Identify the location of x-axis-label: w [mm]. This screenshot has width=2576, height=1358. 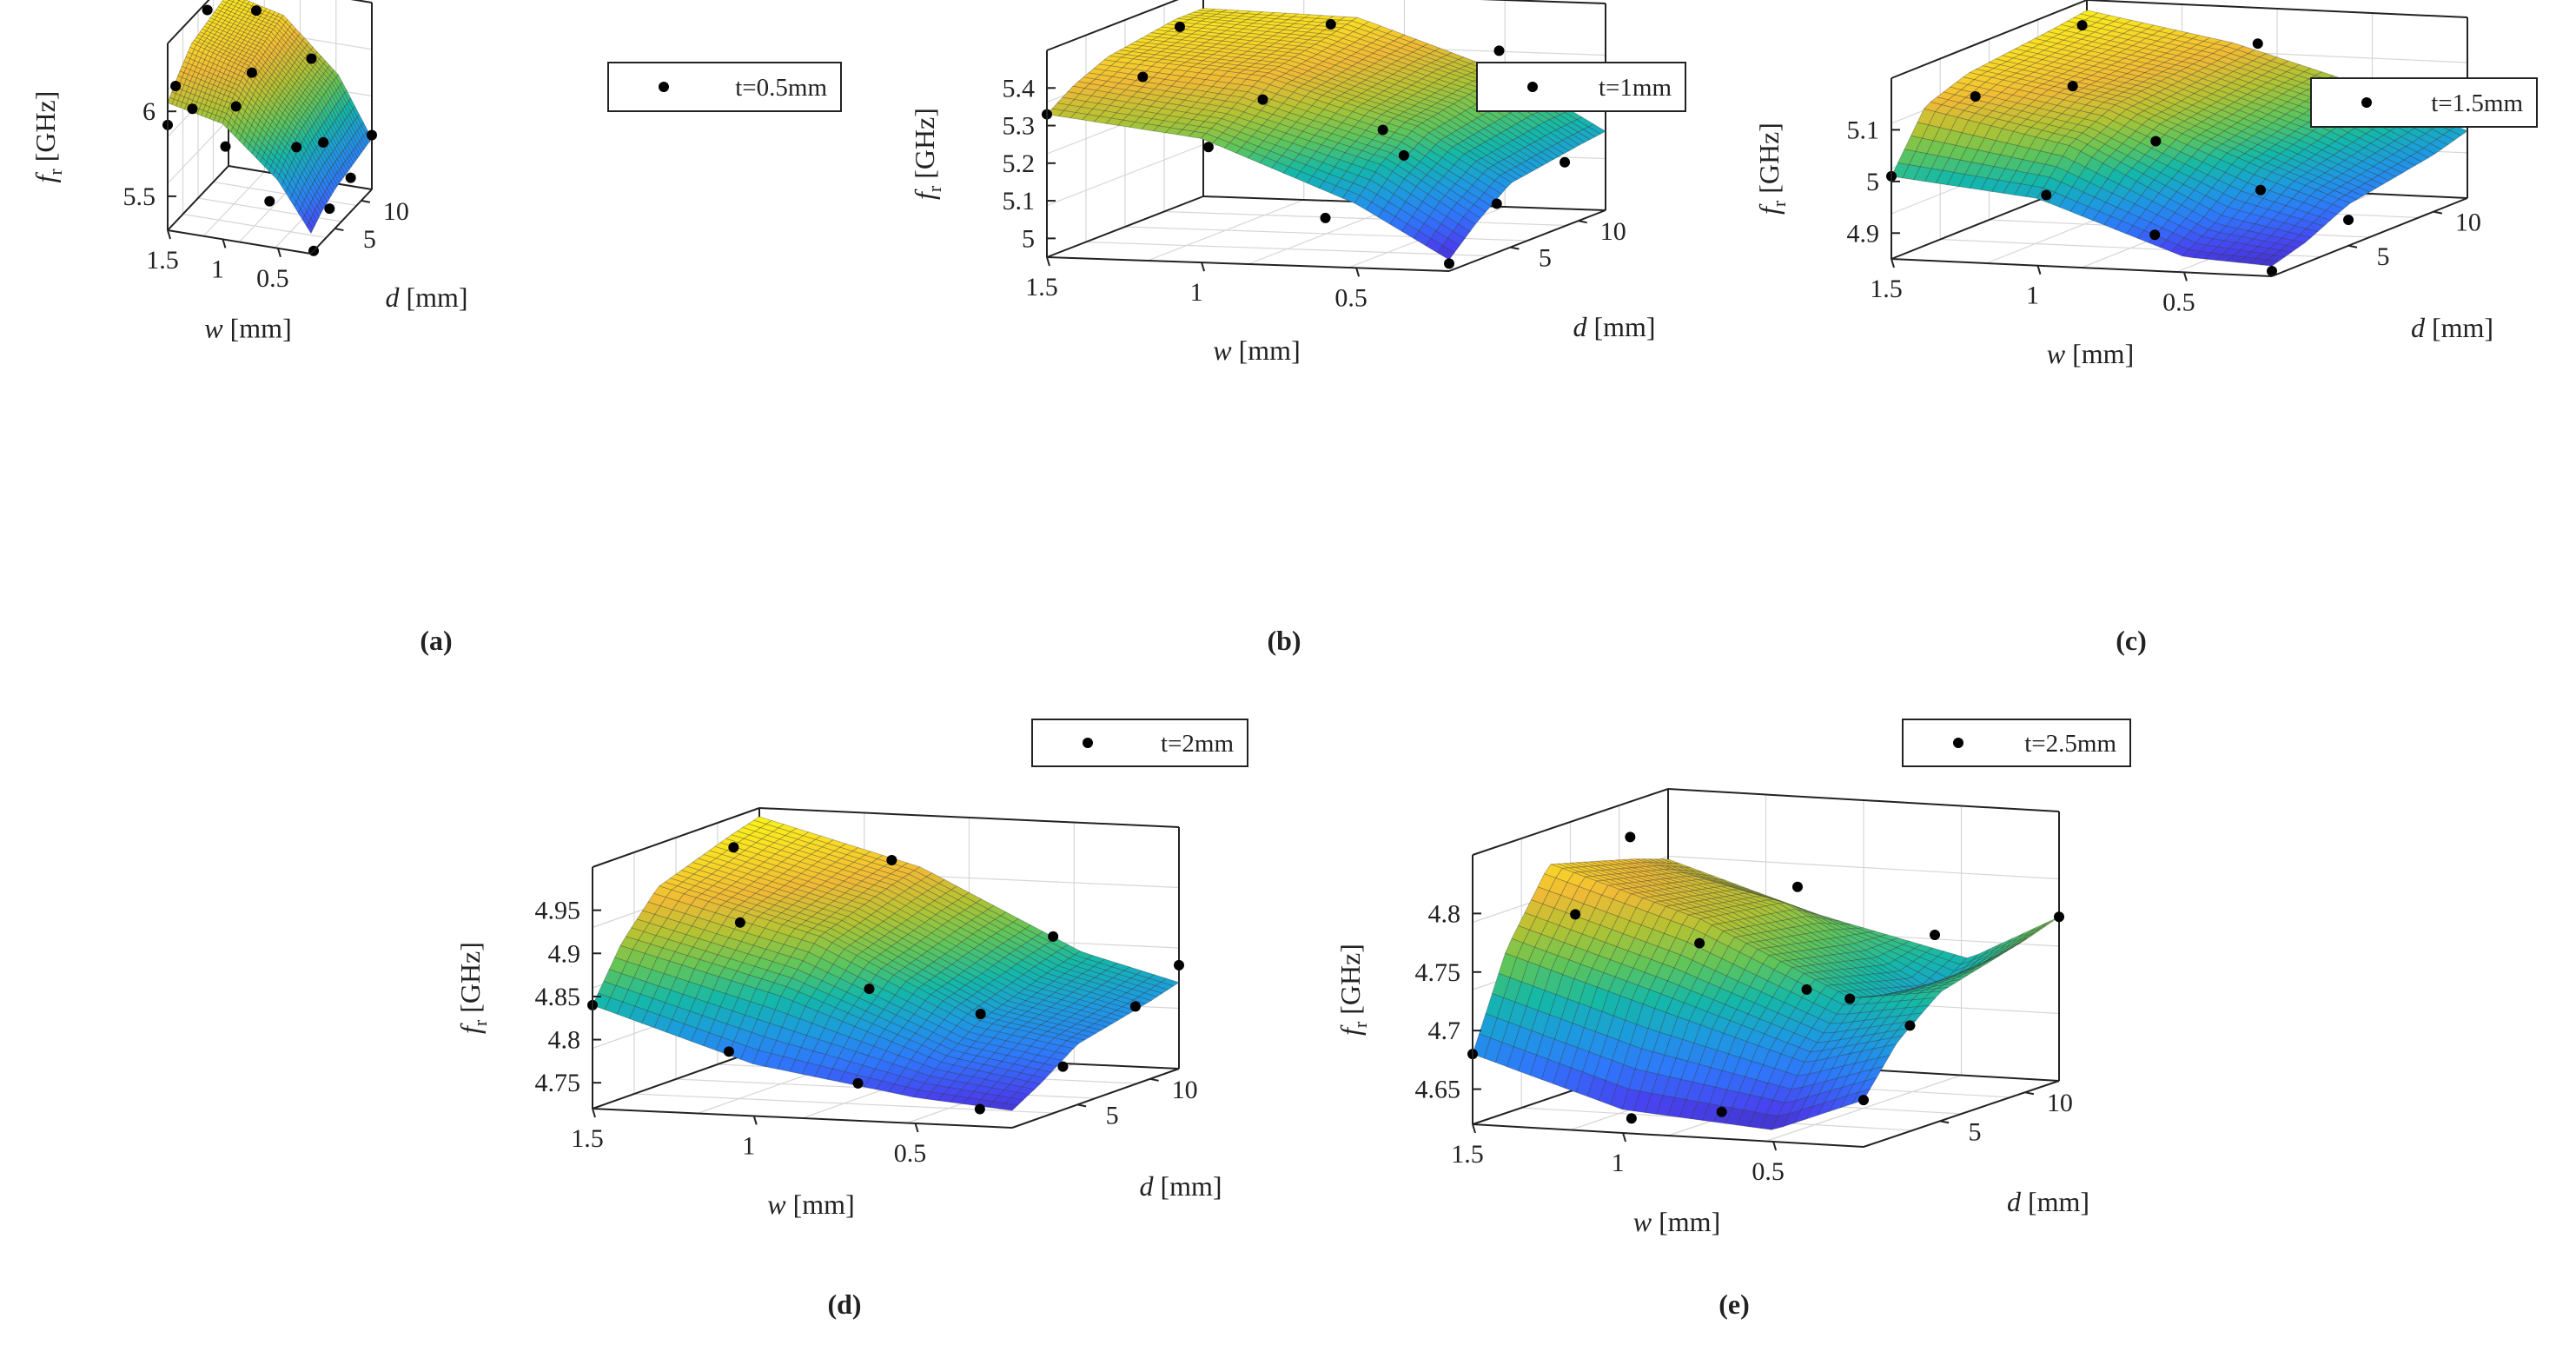
(2090, 353).